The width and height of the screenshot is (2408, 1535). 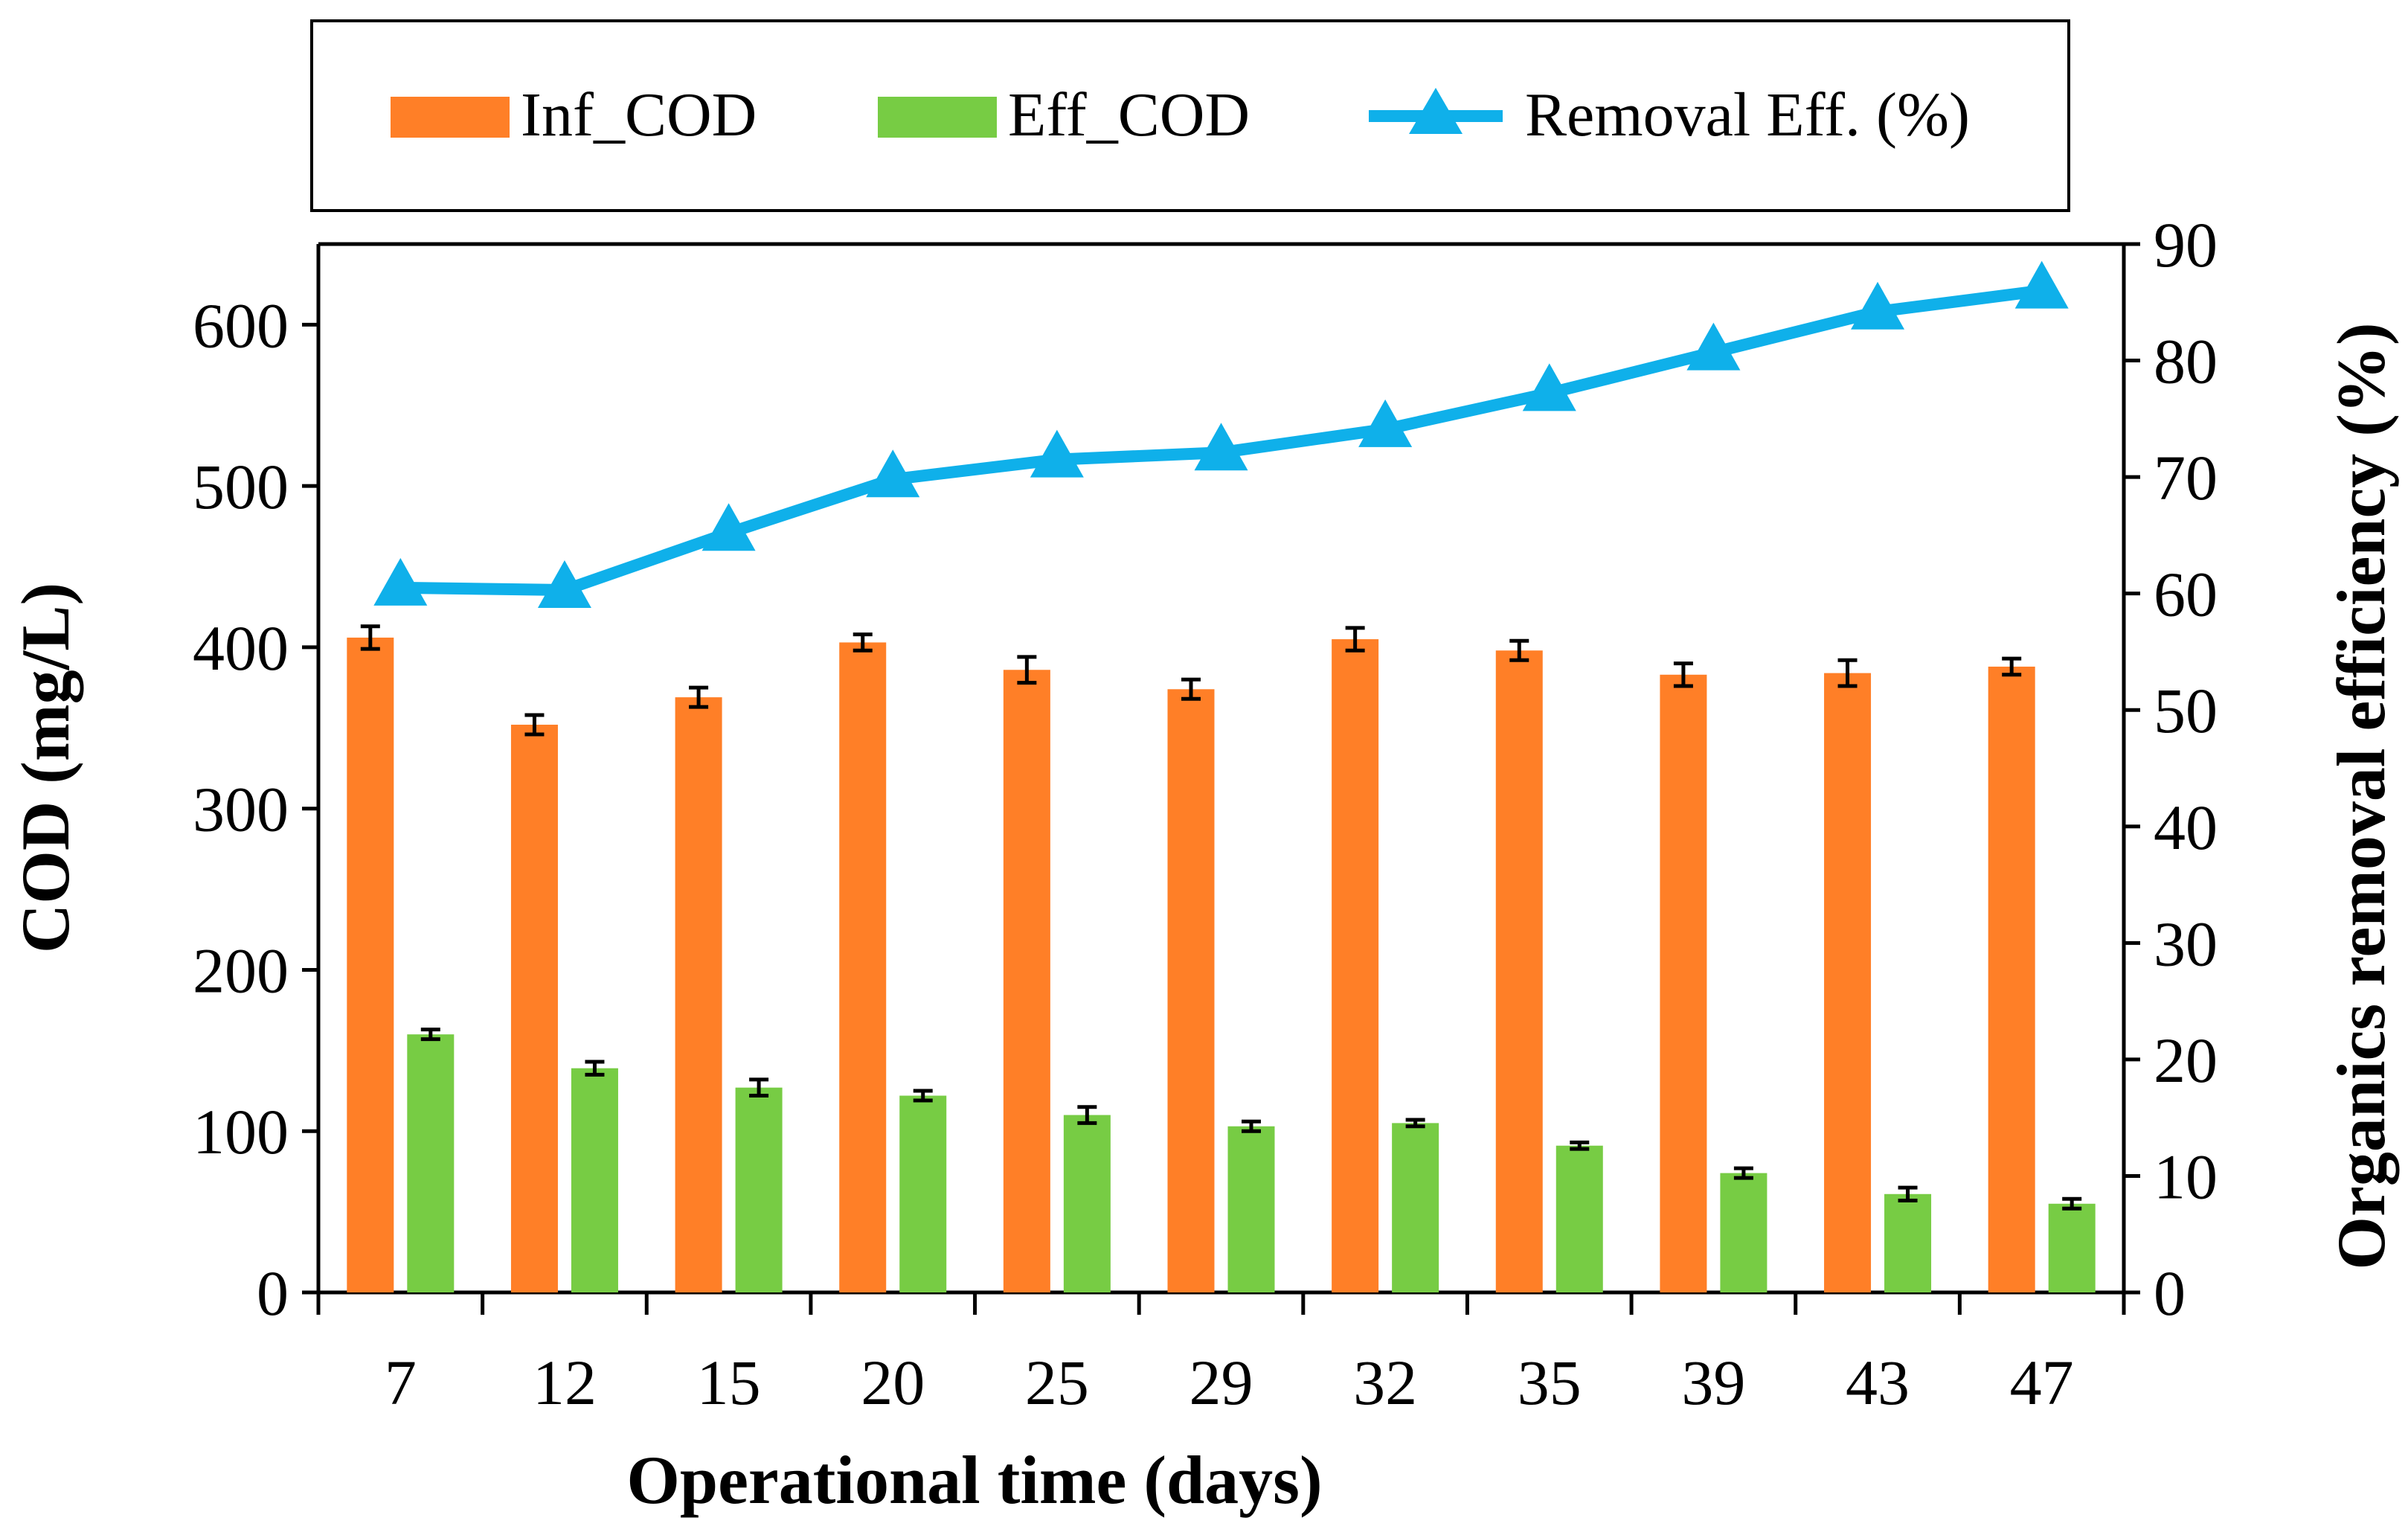 I want to click on y2-tick-label: 40, so click(x=2186, y=827).